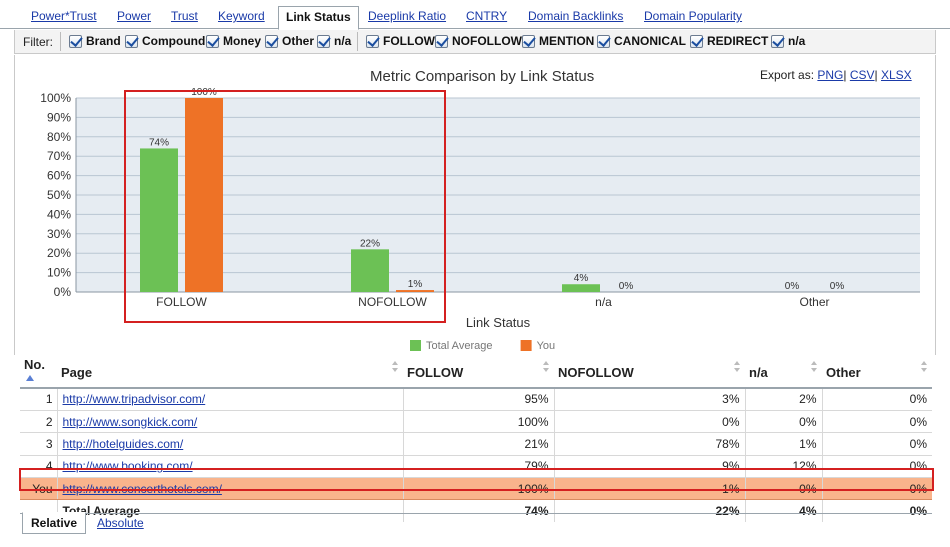 This screenshot has height=547, width=950. What do you see at coordinates (298, 41) in the screenshot?
I see `filter-other-label: Other` at bounding box center [298, 41].